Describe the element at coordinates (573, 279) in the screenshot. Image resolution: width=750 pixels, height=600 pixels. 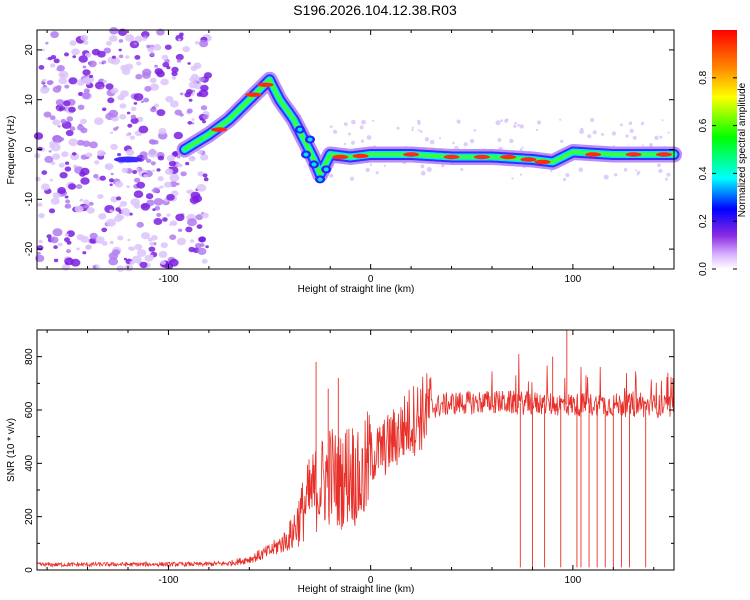
I see `x-tick-label: 100` at that location.